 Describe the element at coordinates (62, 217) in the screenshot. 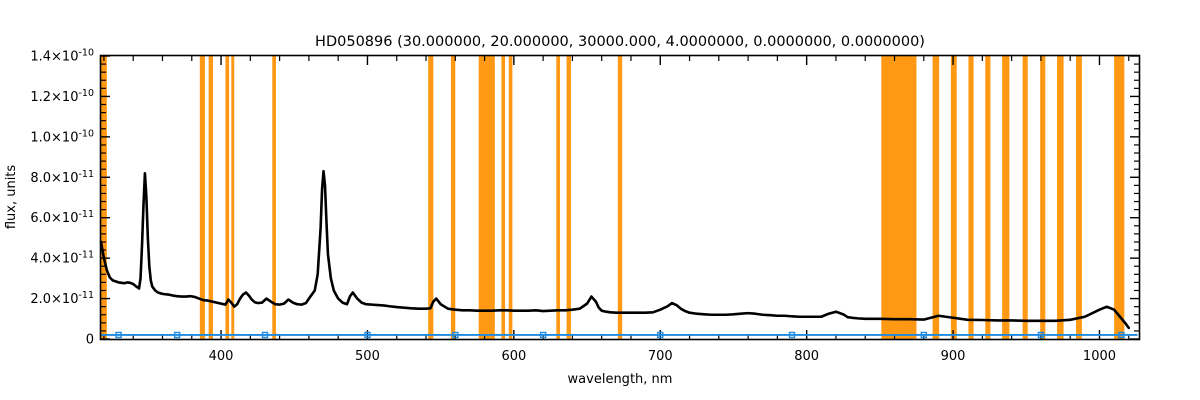

I see `y-tick-label: 6.0×10⁻¹¹` at that location.